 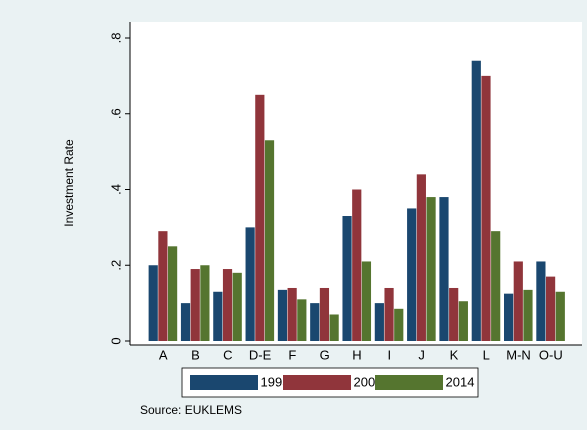 What do you see at coordinates (292, 354) in the screenshot?
I see `x-tick-label: F` at bounding box center [292, 354].